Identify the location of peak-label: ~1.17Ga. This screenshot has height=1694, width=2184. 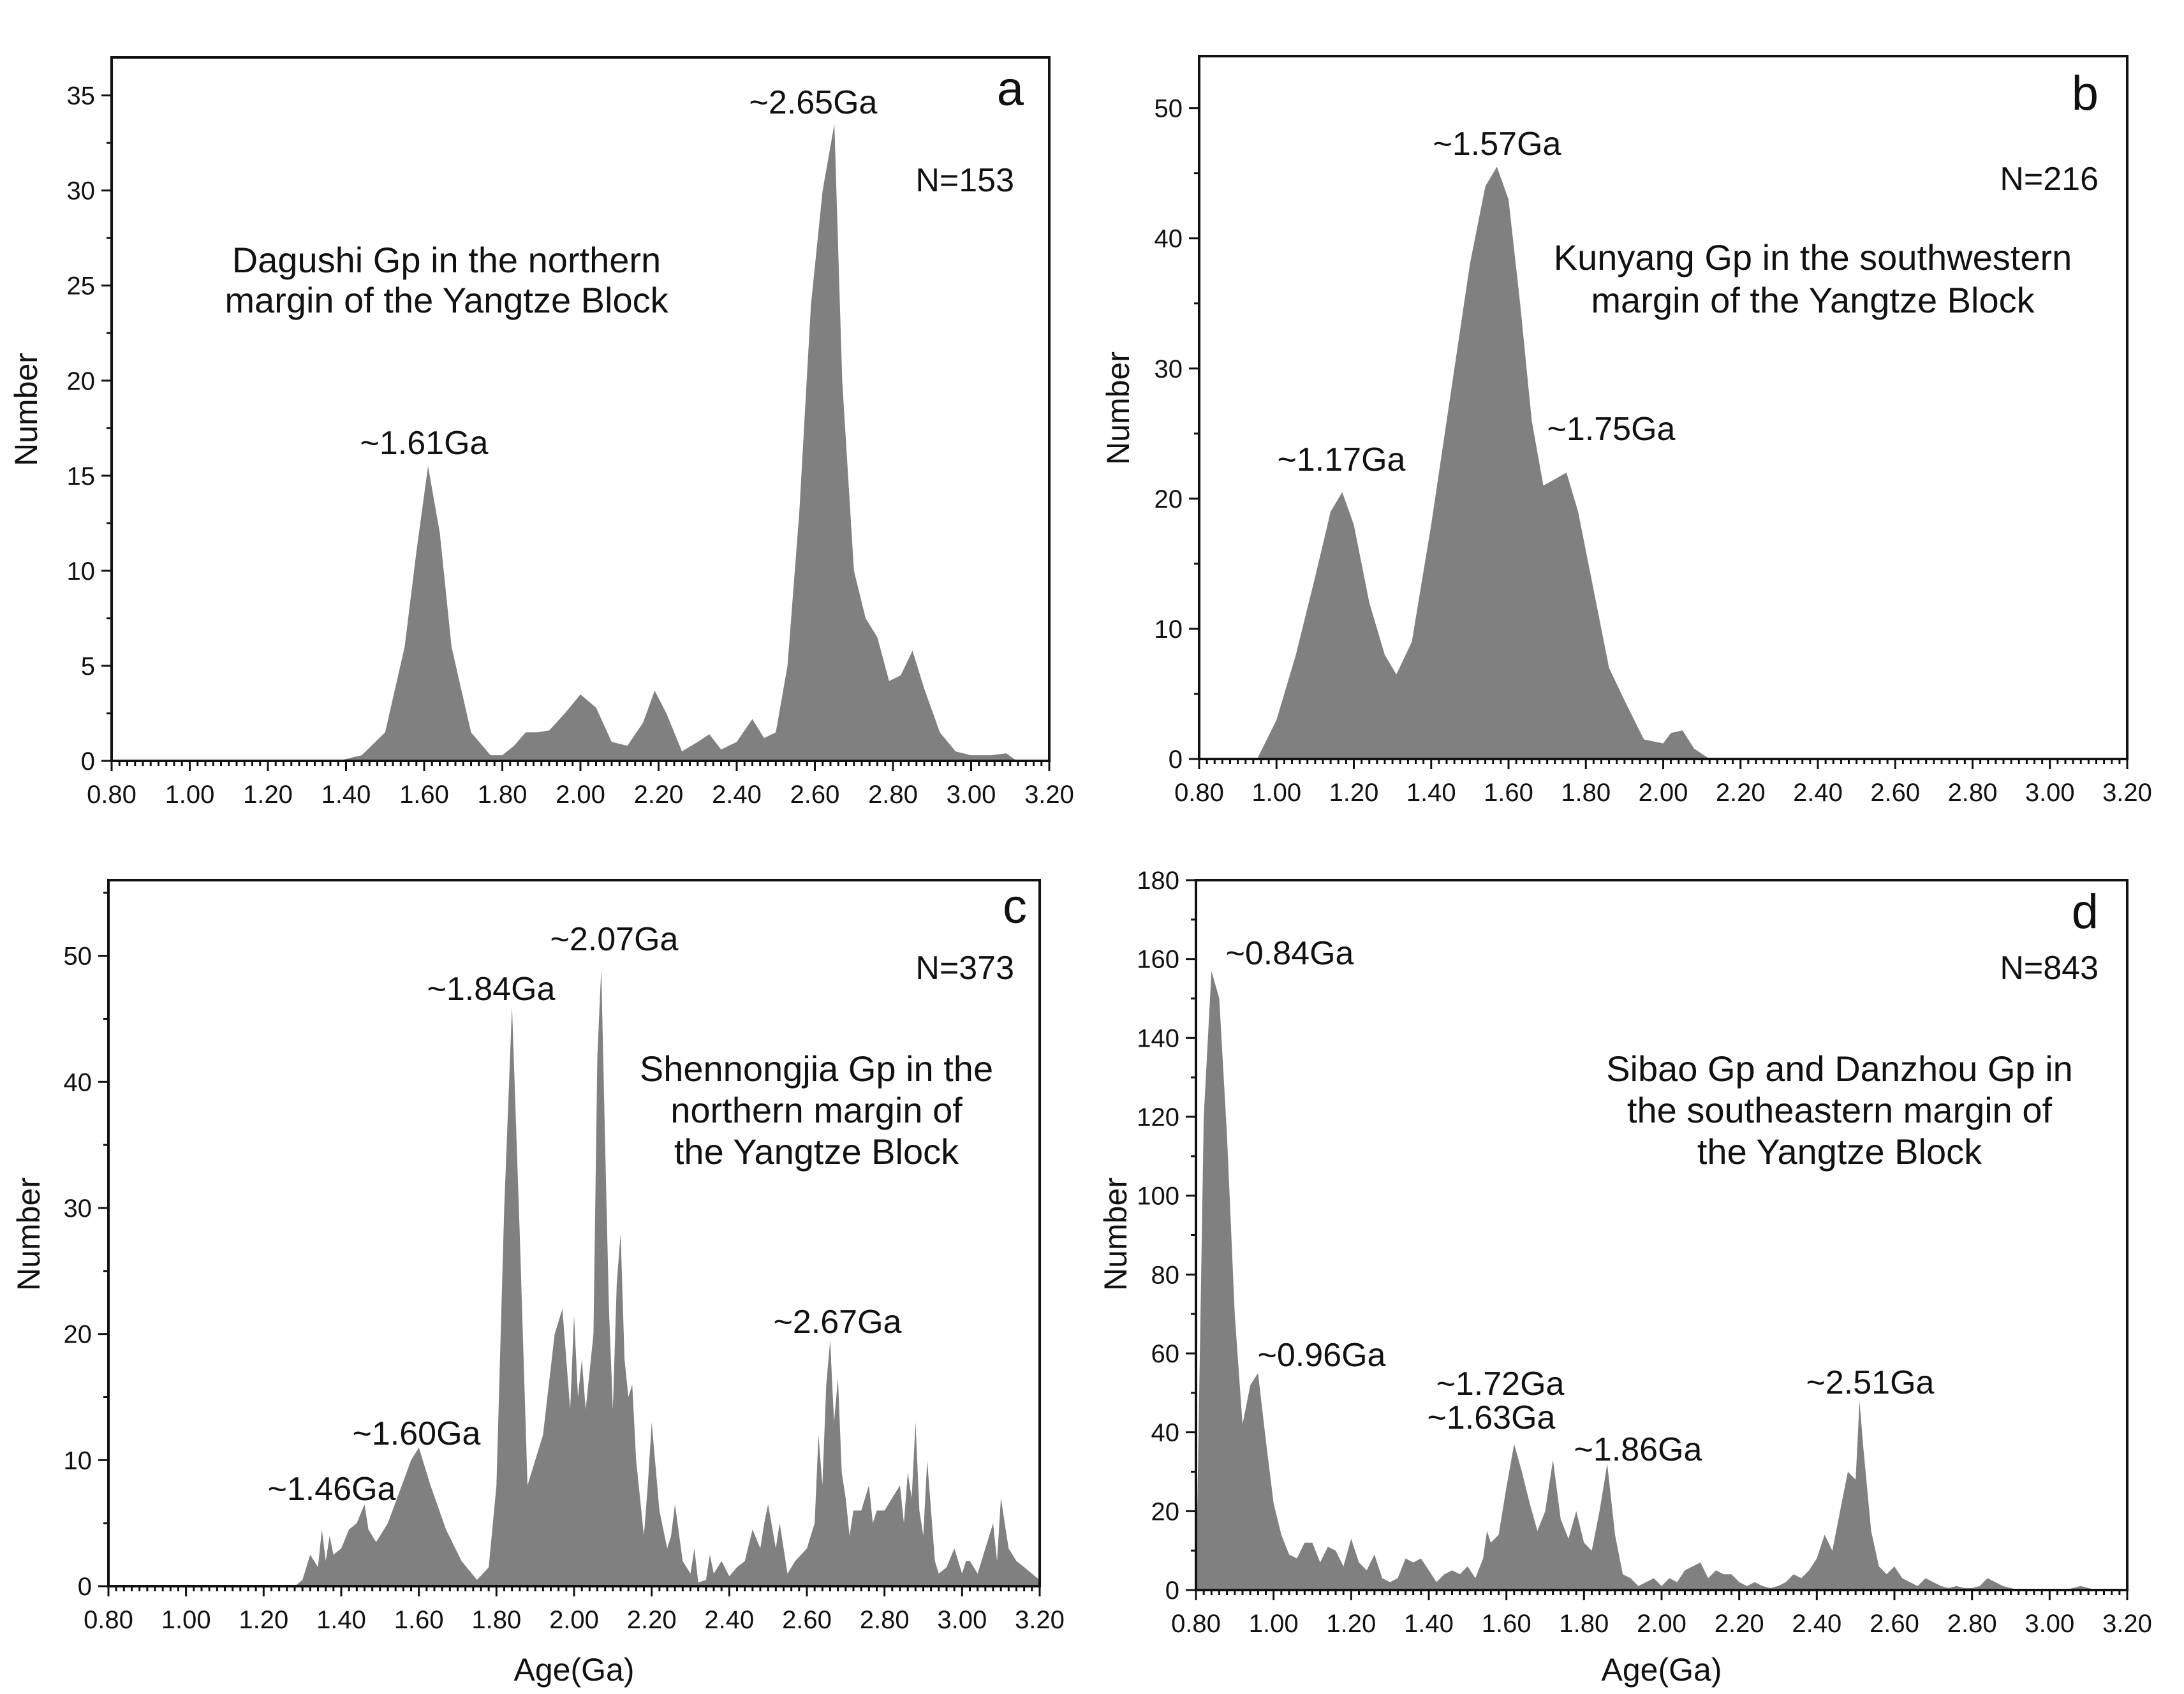
(1342, 459).